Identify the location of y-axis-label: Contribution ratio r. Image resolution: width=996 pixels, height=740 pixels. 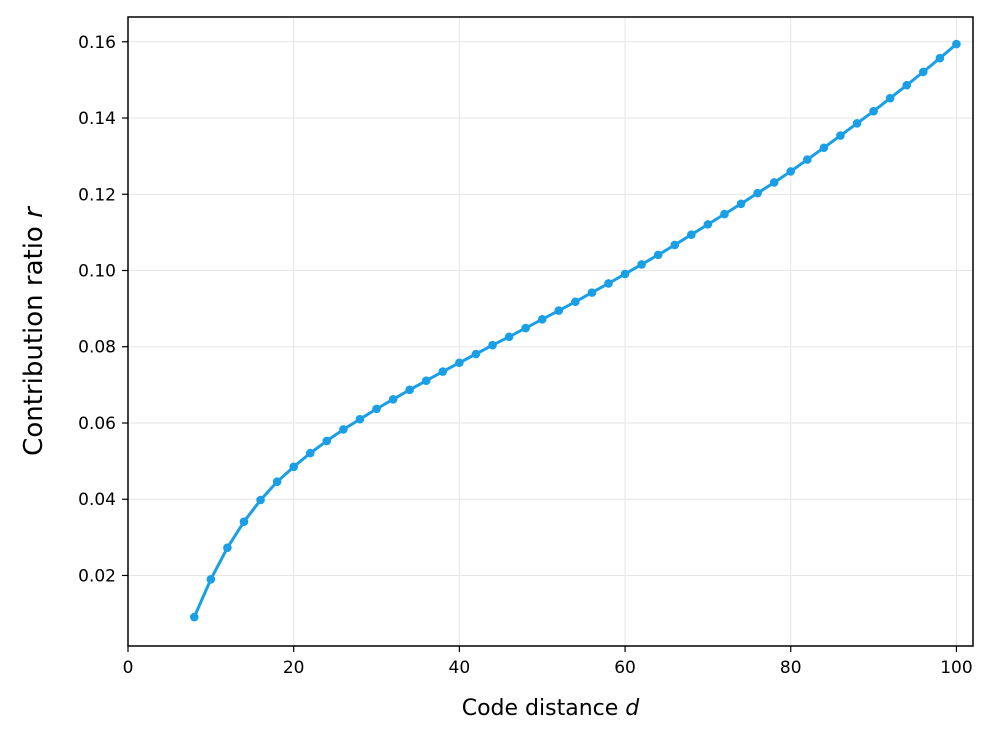
(34, 330).